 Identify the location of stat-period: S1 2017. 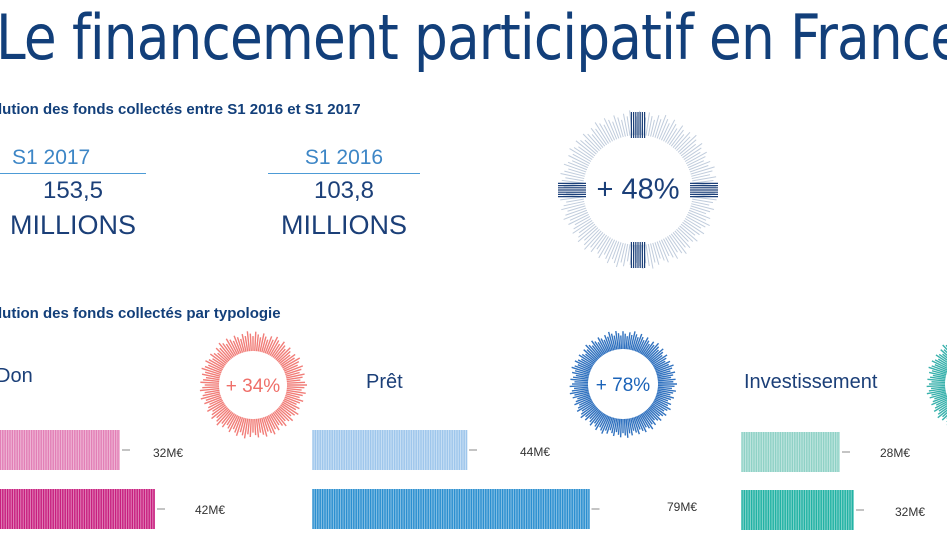
(73, 159).